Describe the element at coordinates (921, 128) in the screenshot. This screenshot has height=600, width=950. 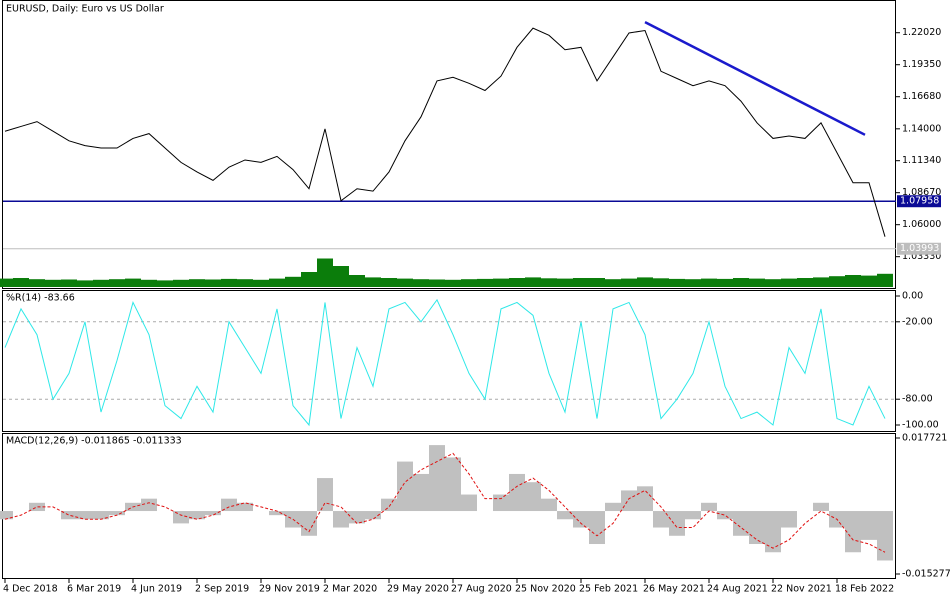
I see `y-tick-label: 1.14000` at that location.